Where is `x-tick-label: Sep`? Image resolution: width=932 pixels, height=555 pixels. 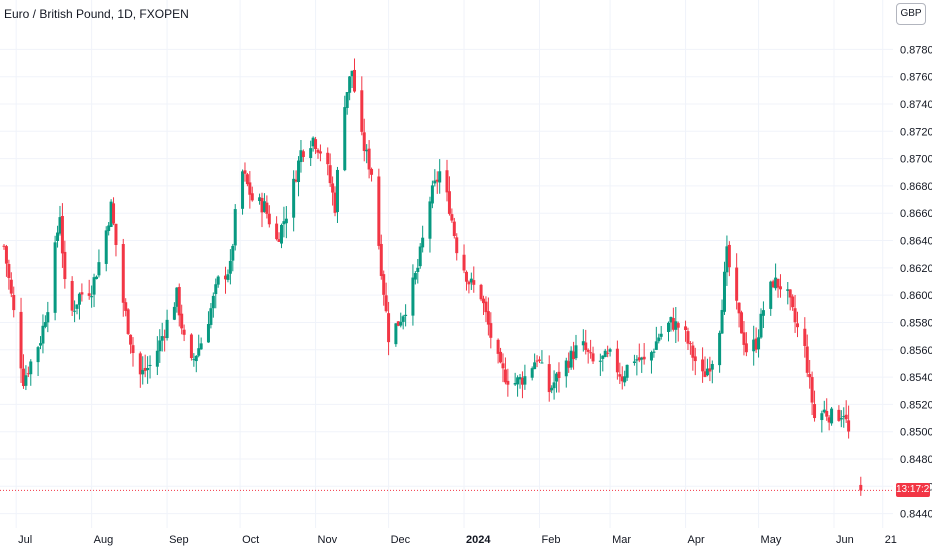 x-tick-label: Sep is located at coordinates (179, 540).